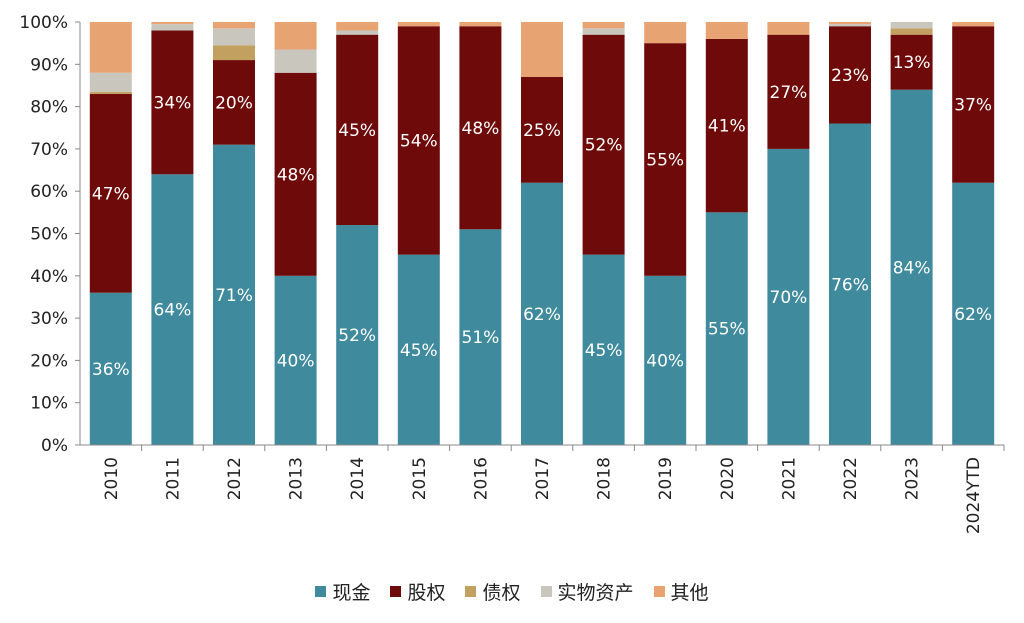 The width and height of the screenshot is (1024, 623). Describe the element at coordinates (49, 404) in the screenshot. I see `y-tick-label: 10%` at that location.